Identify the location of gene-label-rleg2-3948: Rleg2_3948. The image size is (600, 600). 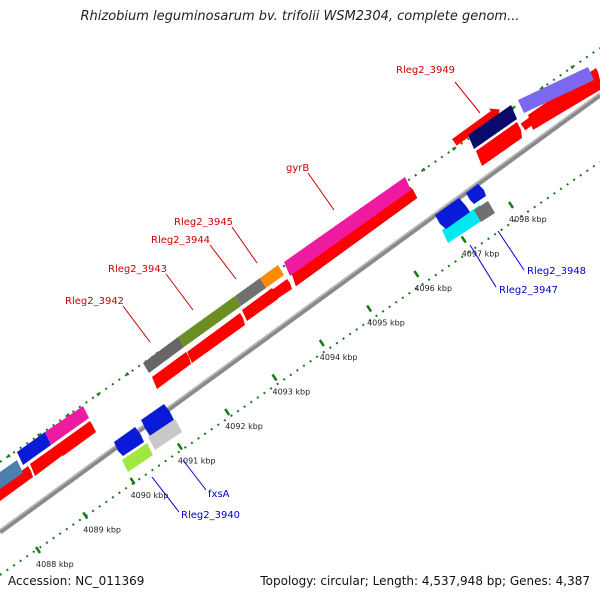
(556, 271).